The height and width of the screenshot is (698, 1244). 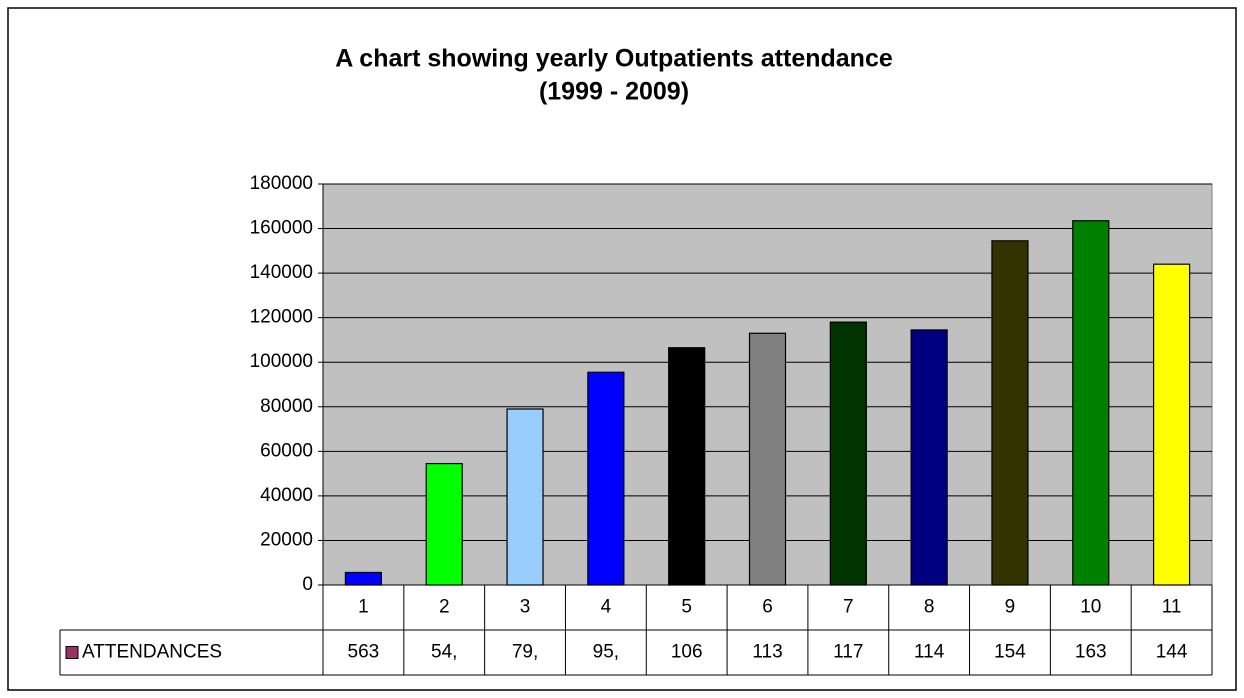 I want to click on value-label: 114, so click(x=929, y=652).